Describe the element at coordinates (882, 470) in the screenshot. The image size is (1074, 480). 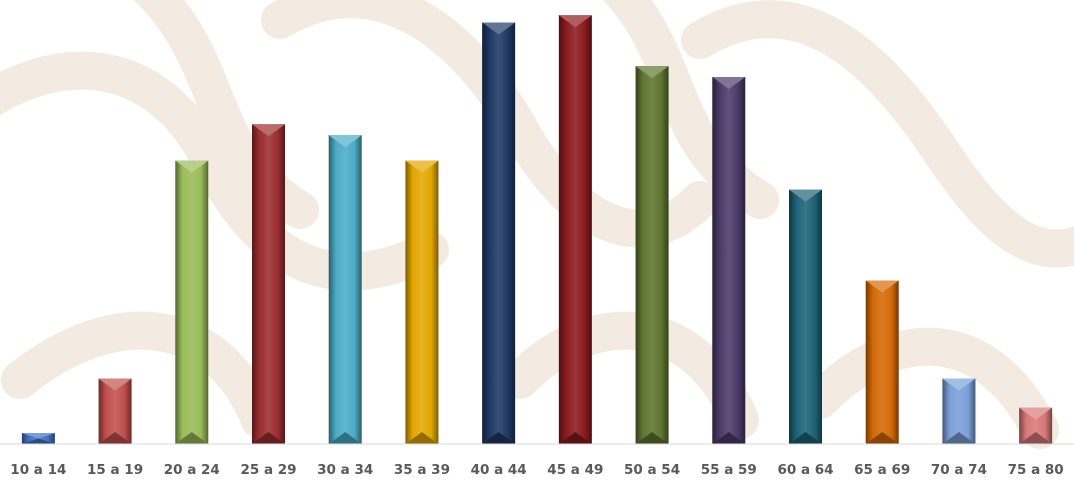
I see `x-tick-label: 65 a 69` at that location.